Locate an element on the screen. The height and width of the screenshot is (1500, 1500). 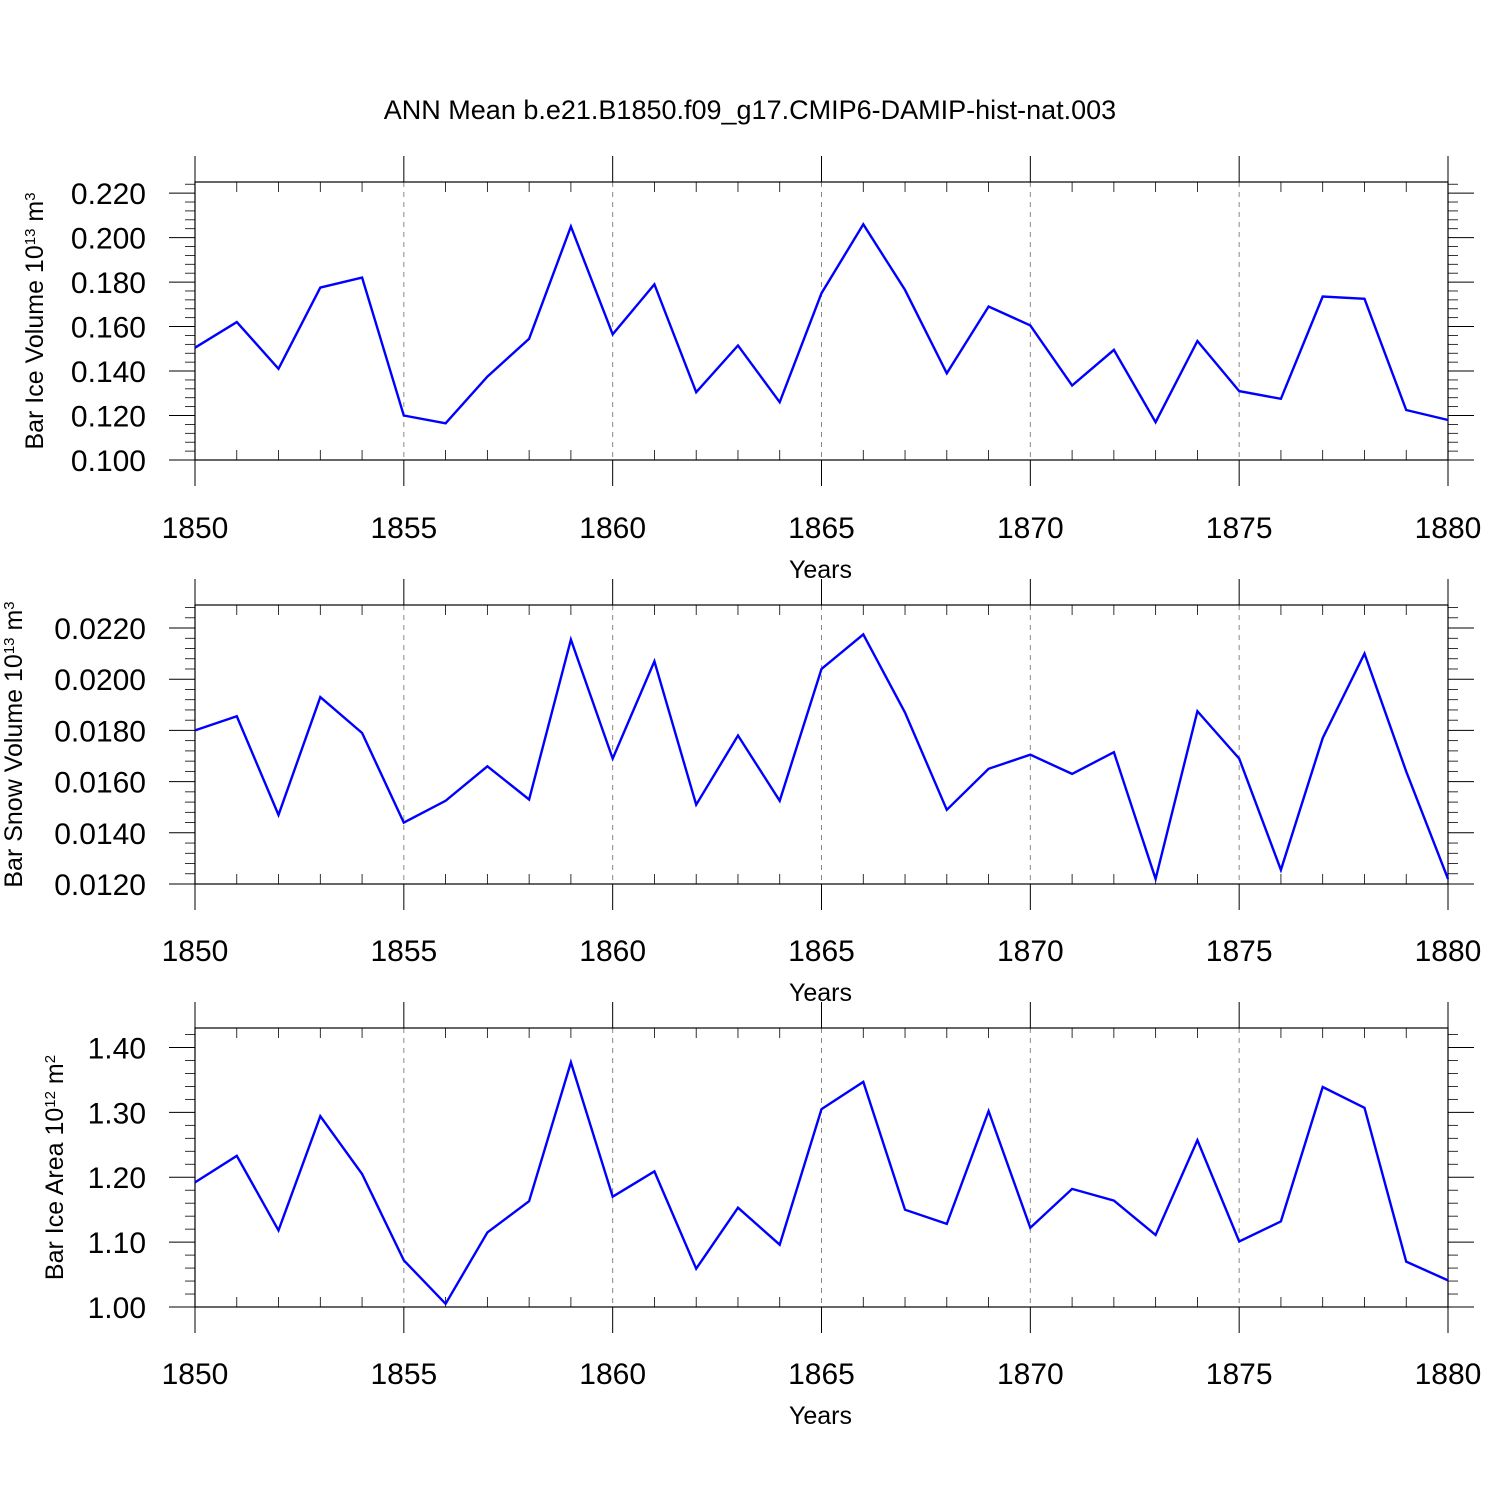
panel-1-y-tick-label-6: 0.220 is located at coordinates (108, 194).